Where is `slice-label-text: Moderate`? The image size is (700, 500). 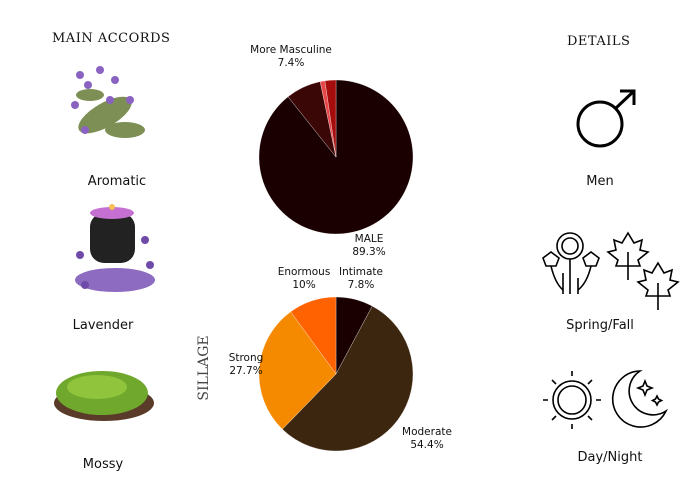 slice-label-text: Moderate is located at coordinates (427, 432).